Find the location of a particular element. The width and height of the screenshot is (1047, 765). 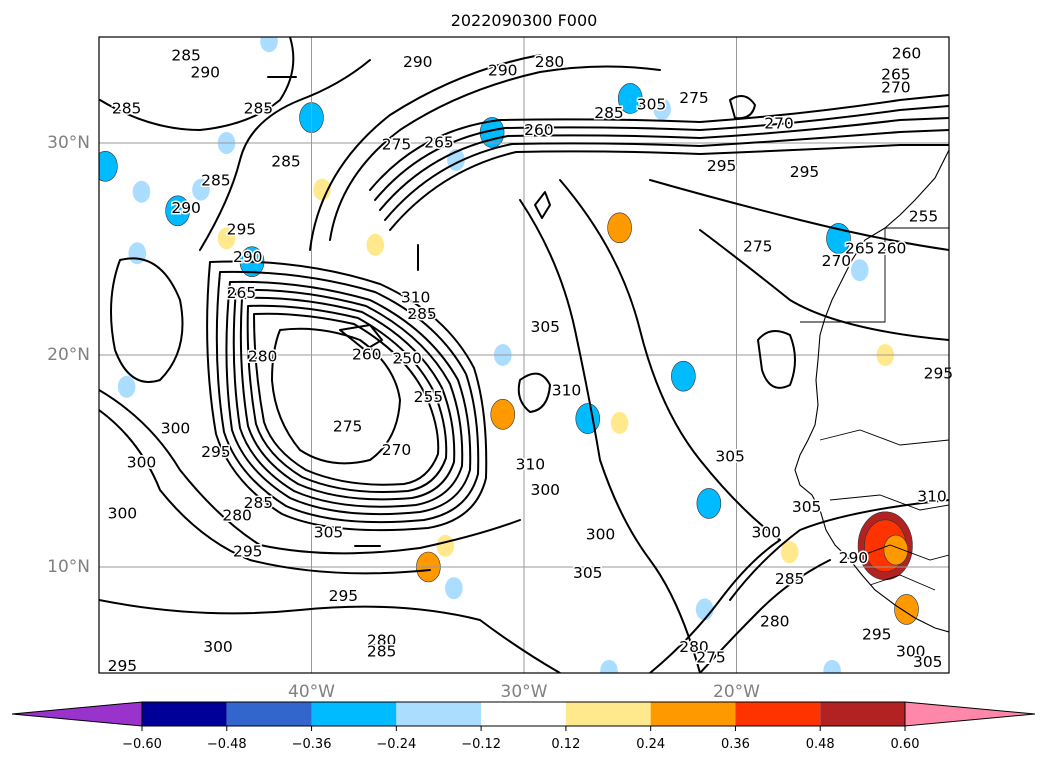

lon-tick-label: 30°W is located at coordinates (524, 692).